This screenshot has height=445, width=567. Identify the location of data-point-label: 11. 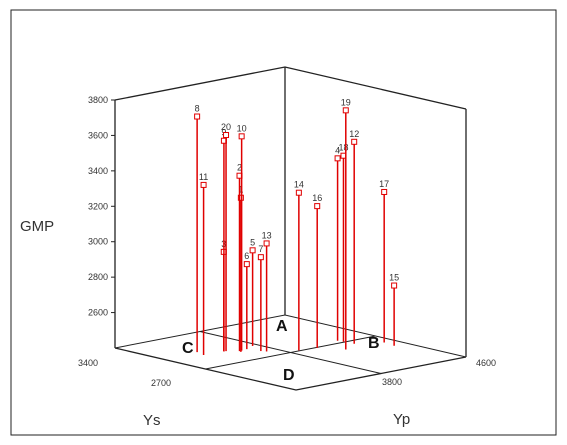
(203, 177).